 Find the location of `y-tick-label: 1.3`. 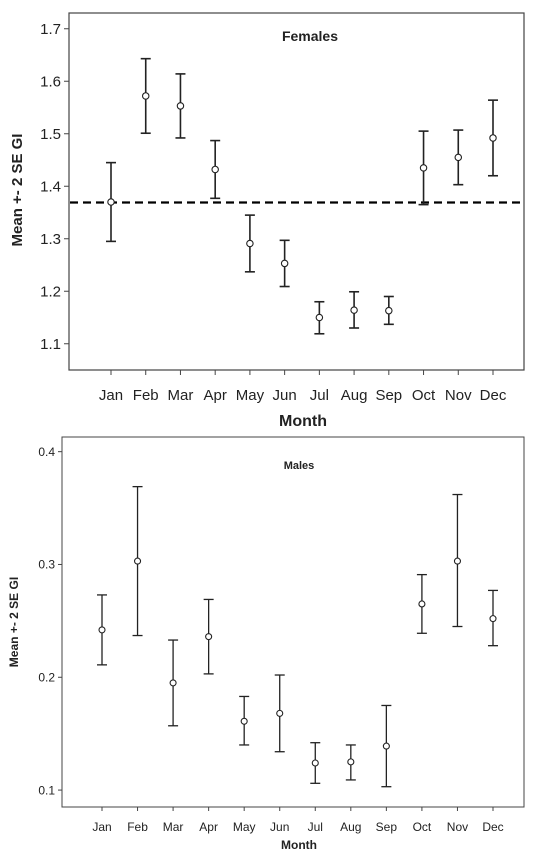

y-tick-label: 1.3 is located at coordinates (50, 239).